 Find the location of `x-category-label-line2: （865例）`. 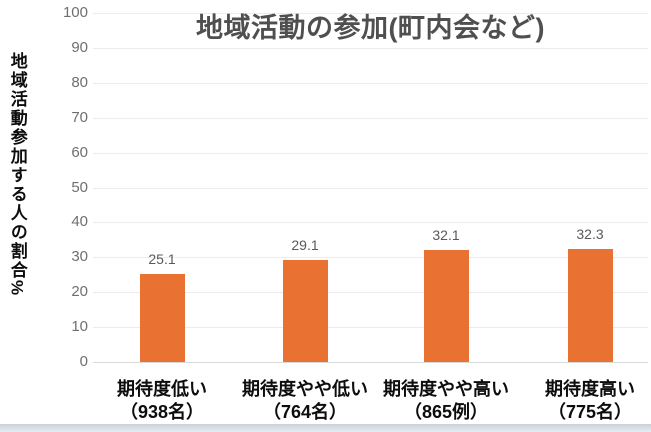

x-category-label-line2: （865例） is located at coordinates (446, 412).